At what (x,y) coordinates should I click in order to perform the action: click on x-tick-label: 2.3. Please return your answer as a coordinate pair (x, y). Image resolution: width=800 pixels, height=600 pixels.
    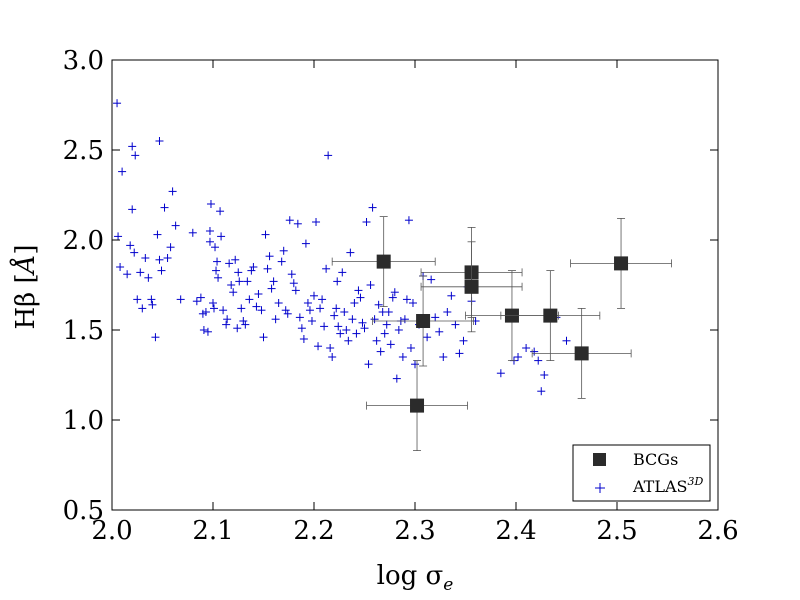
    Looking at the image, I should click on (414, 531).